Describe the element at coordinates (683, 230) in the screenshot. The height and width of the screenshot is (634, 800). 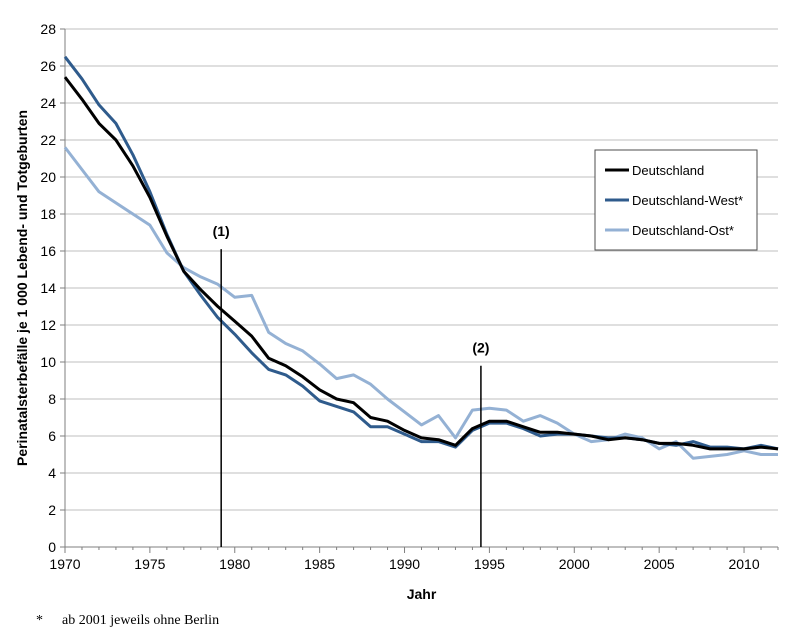
I see `legend-label: Deutschland-Ost*` at that location.